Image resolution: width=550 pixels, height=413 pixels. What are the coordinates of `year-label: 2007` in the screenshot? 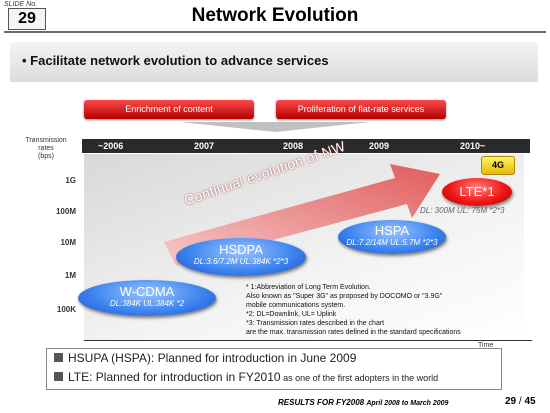 It's located at (204, 146).